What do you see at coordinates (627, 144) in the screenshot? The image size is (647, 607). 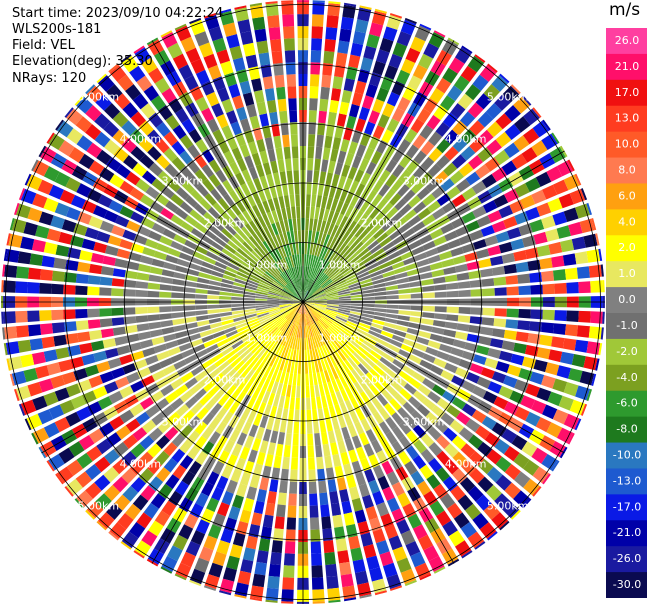 I see `colorbar-tick-label: 10.0` at bounding box center [627, 144].